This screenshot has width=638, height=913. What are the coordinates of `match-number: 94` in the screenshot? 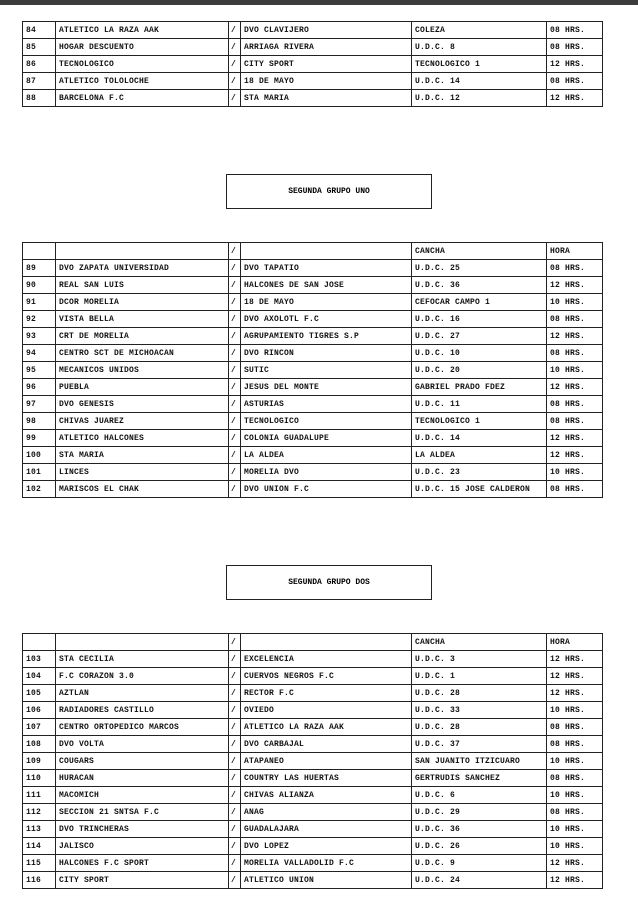 It's located at (39, 353).